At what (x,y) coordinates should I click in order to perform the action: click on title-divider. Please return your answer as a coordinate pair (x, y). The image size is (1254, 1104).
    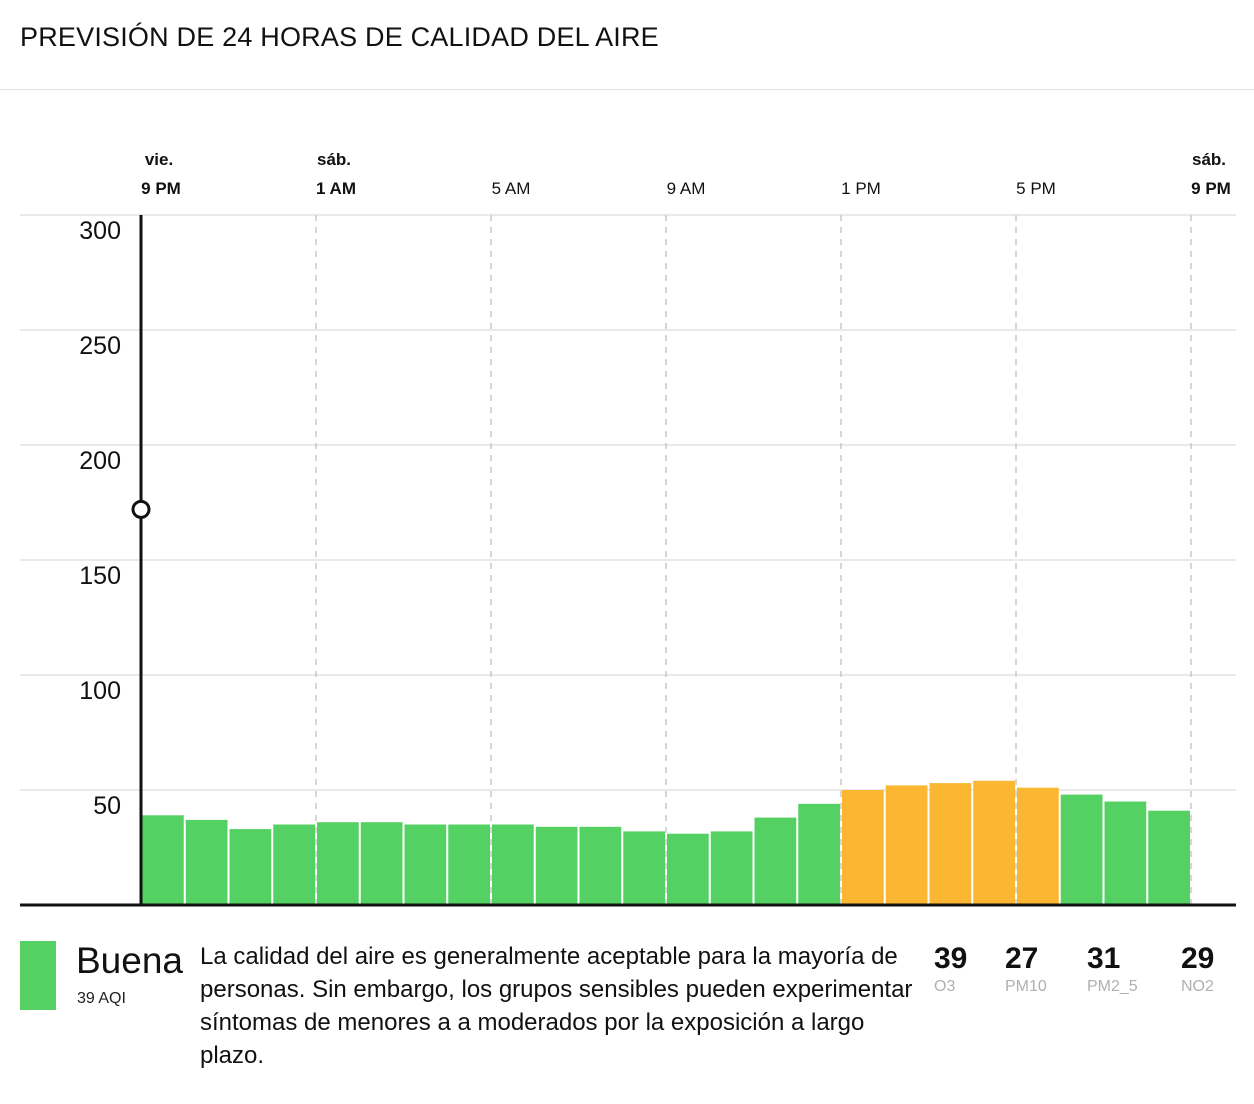
    Looking at the image, I should click on (627, 89).